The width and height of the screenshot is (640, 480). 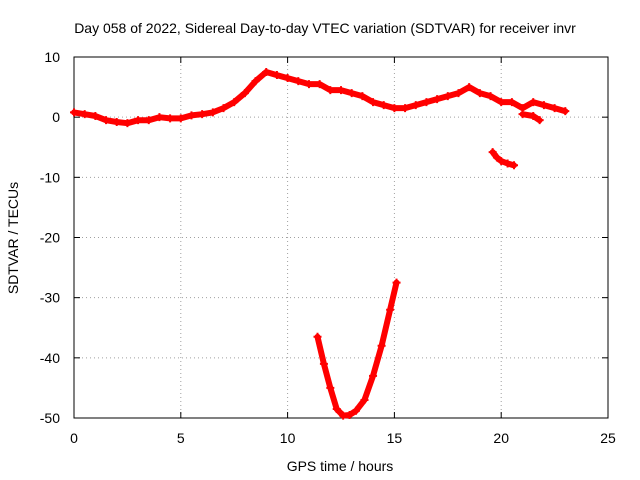 I want to click on series-v-dip, so click(x=357, y=349).